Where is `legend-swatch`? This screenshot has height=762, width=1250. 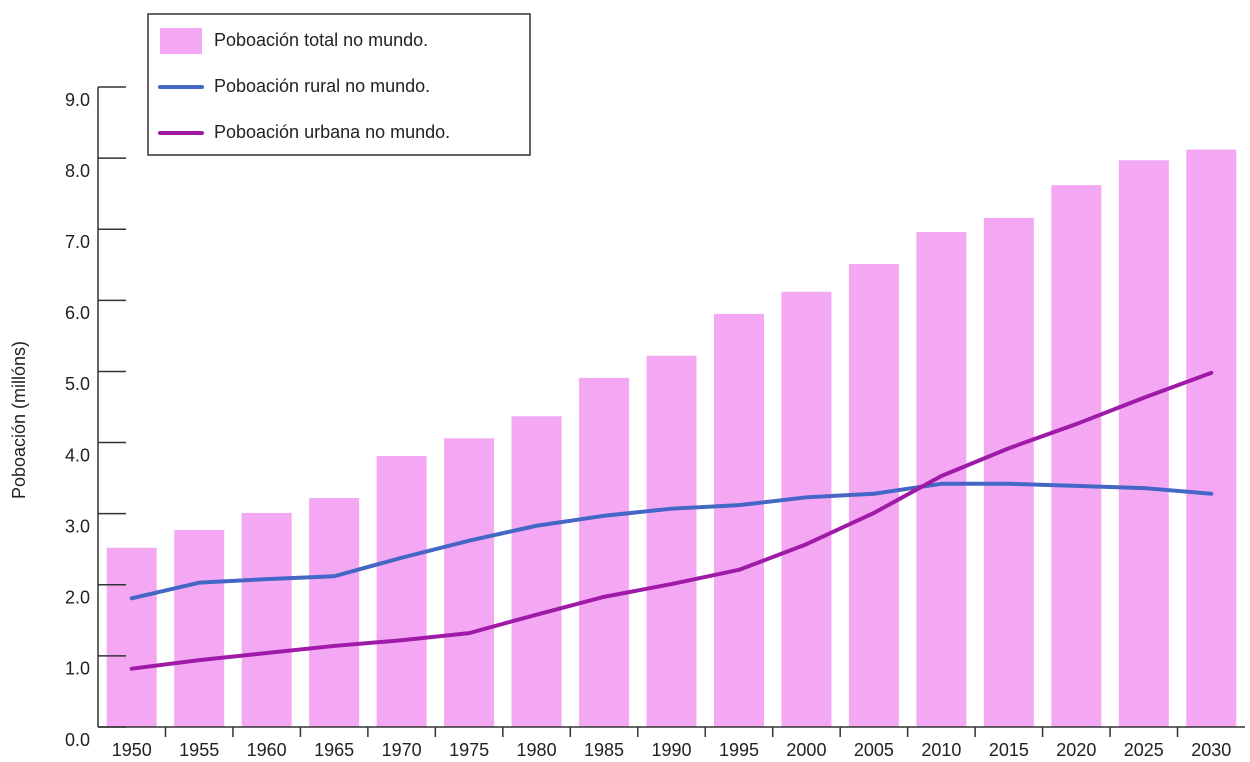 legend-swatch is located at coordinates (181, 41).